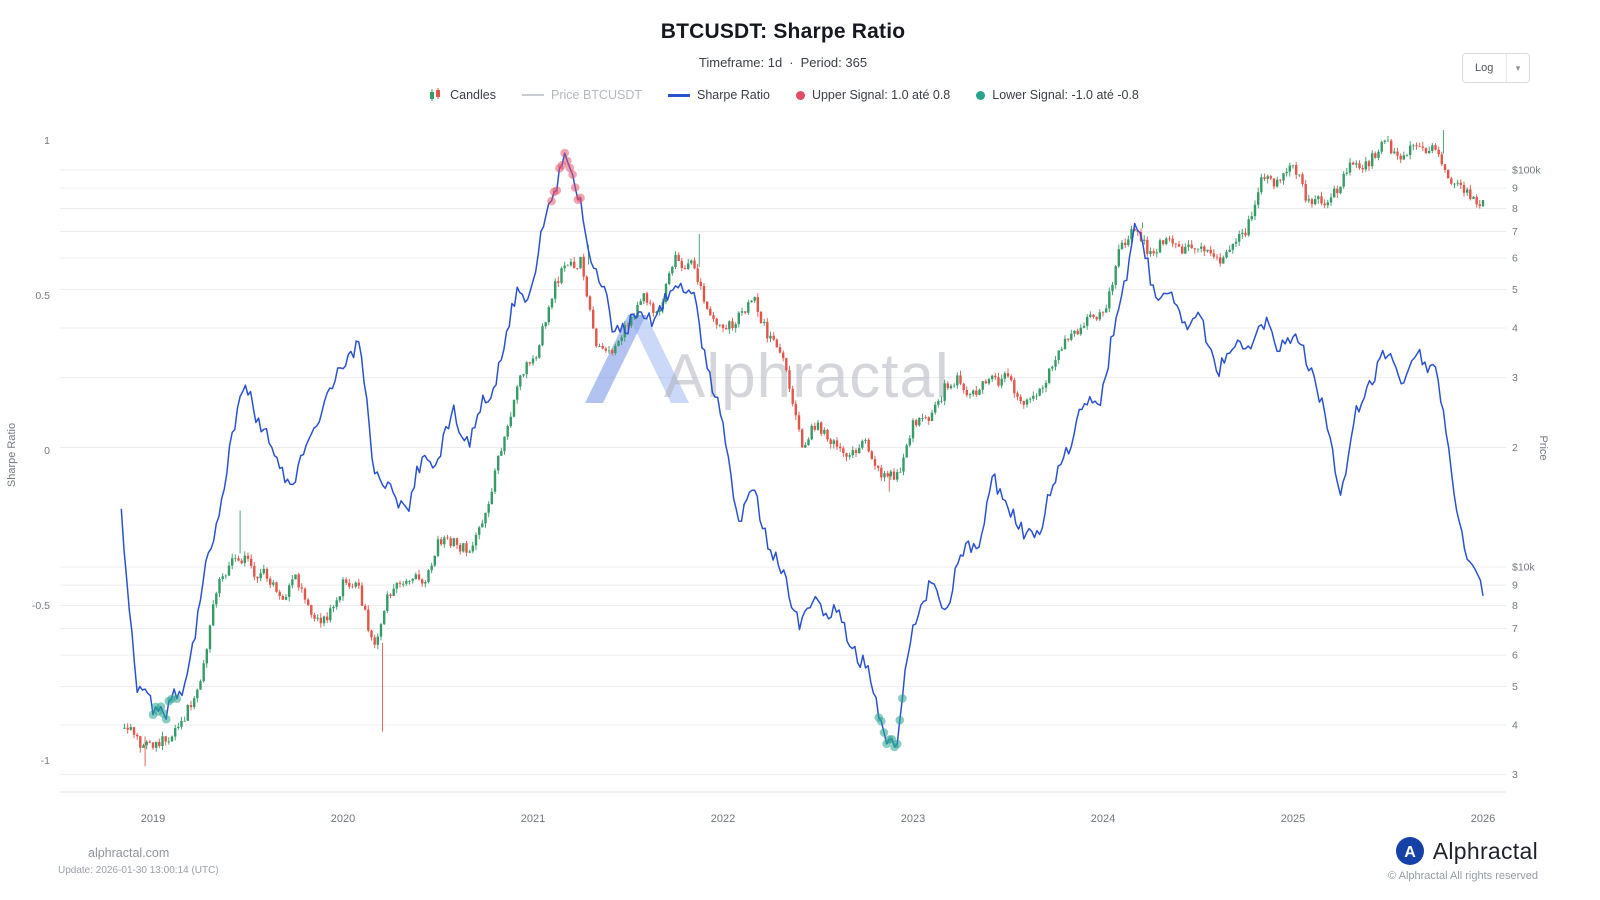  I want to click on svg-text: 2026, so click(1483, 819).